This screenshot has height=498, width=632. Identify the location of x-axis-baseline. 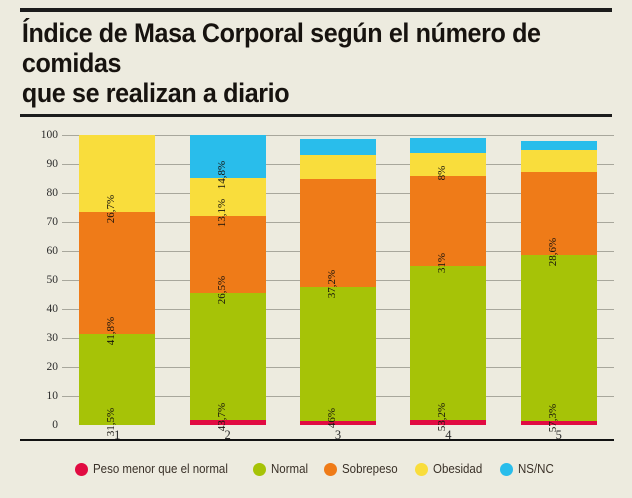
(317, 440).